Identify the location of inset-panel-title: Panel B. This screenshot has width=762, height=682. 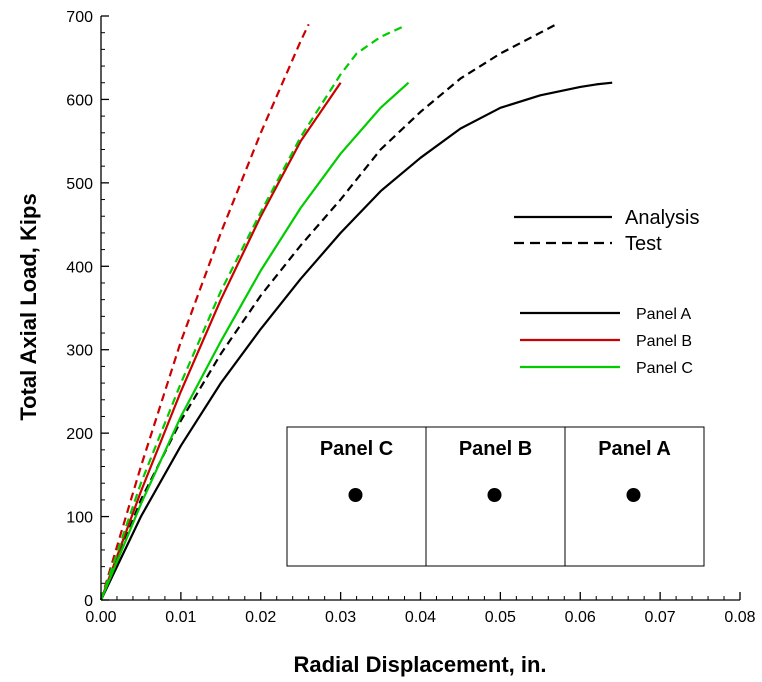
(495, 449).